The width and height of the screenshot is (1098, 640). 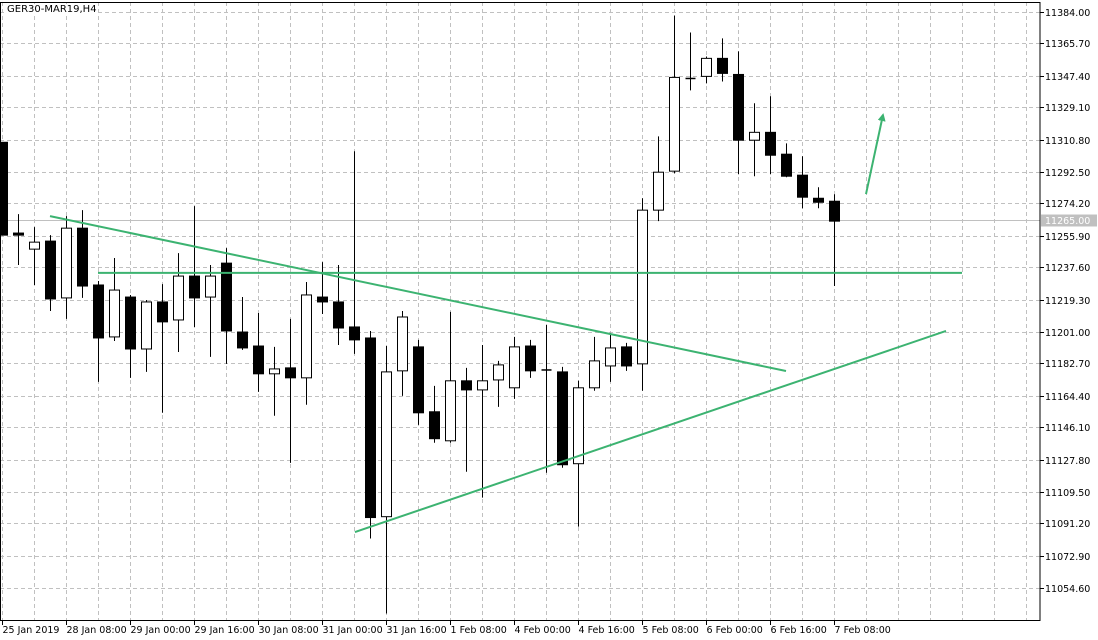 I want to click on x-tick-label: 6 Feb 16:00, so click(x=799, y=630).